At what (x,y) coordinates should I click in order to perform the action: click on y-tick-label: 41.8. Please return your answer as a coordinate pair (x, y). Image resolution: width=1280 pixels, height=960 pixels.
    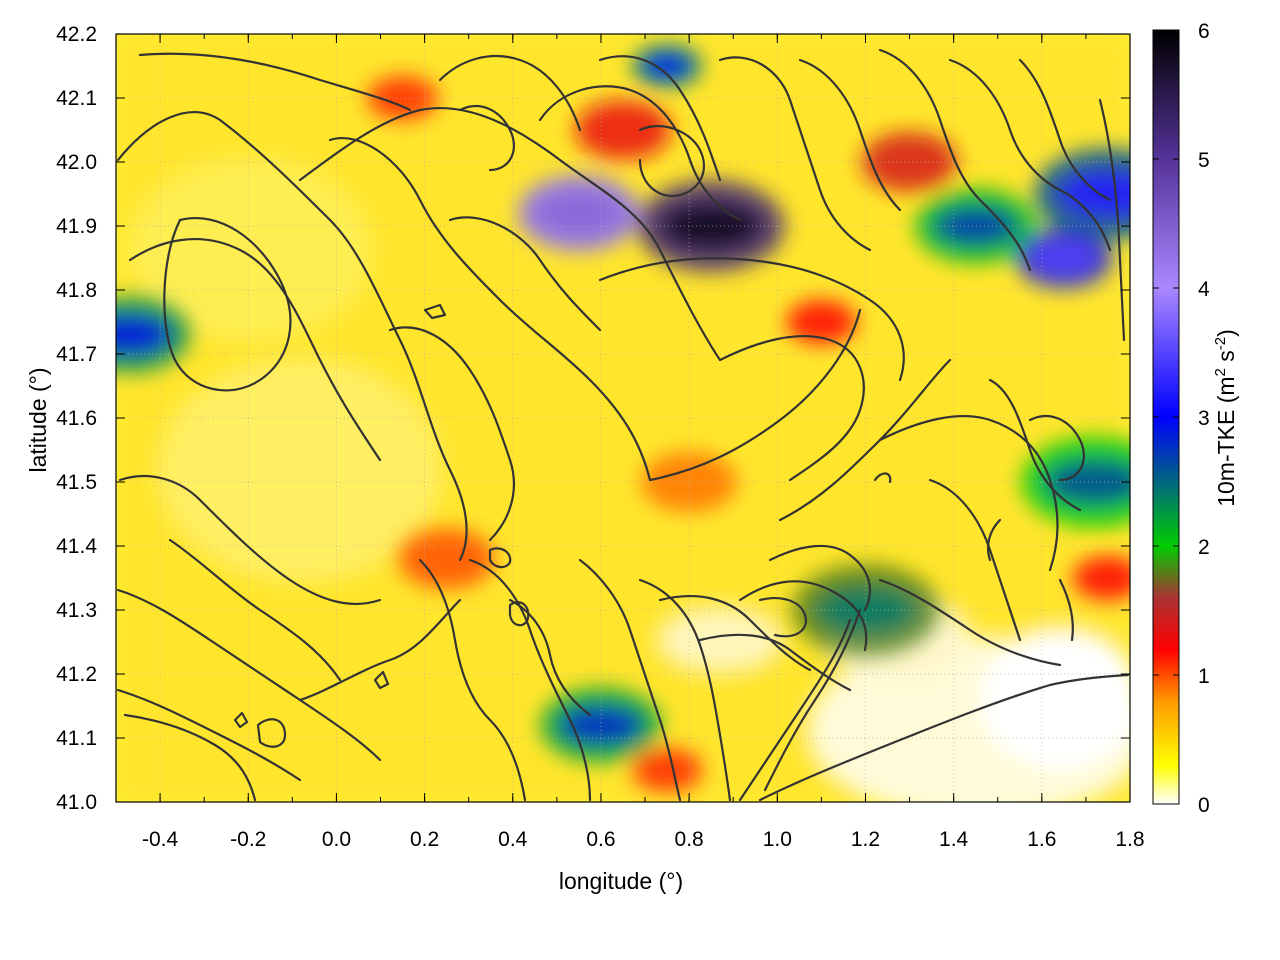
    Looking at the image, I should click on (76, 290).